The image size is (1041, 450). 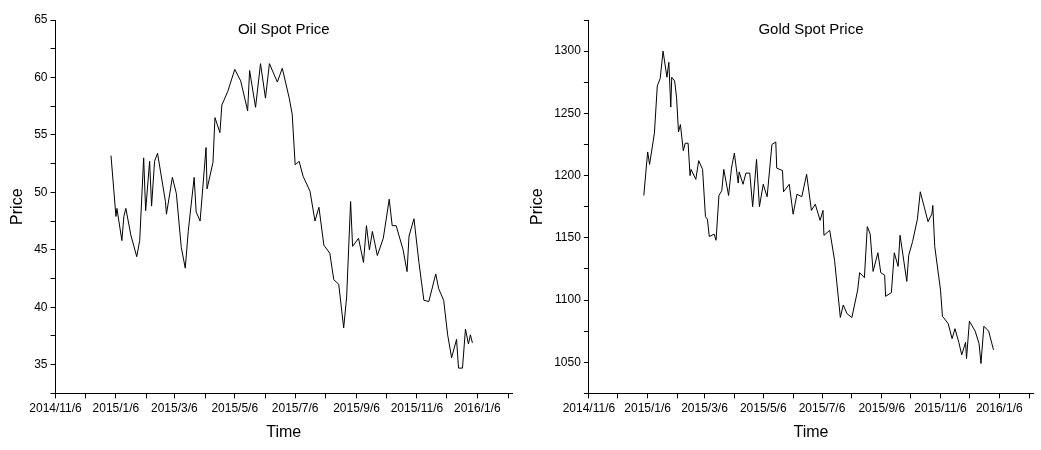 What do you see at coordinates (41, 363) in the screenshot?
I see `y-tick-label: 35` at bounding box center [41, 363].